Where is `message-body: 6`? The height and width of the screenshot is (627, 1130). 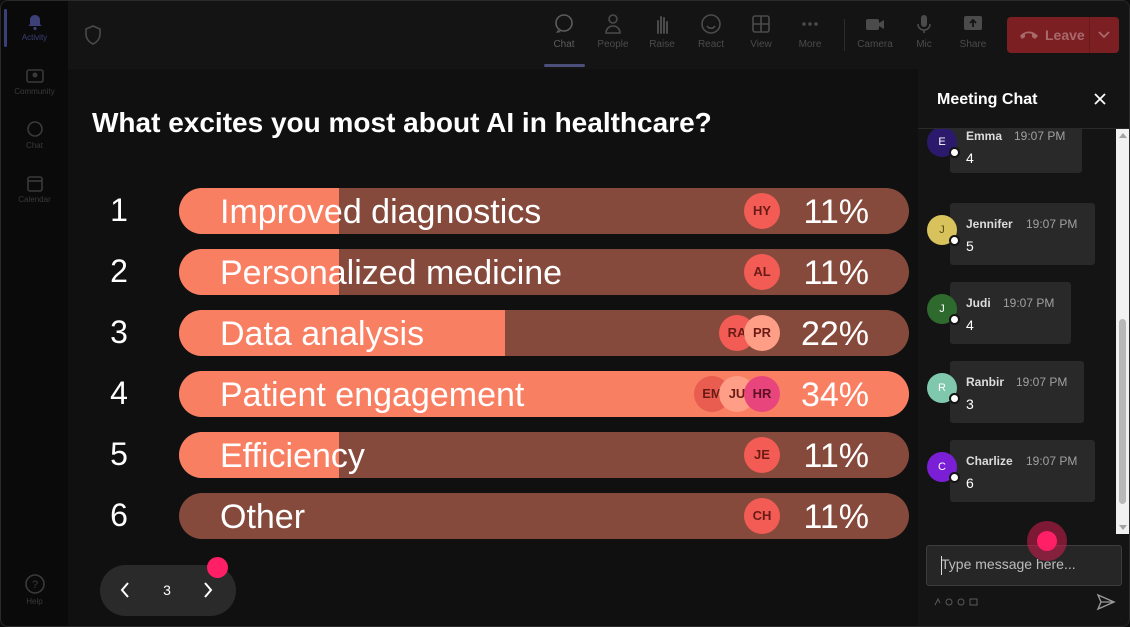 message-body: 6 is located at coordinates (970, 483).